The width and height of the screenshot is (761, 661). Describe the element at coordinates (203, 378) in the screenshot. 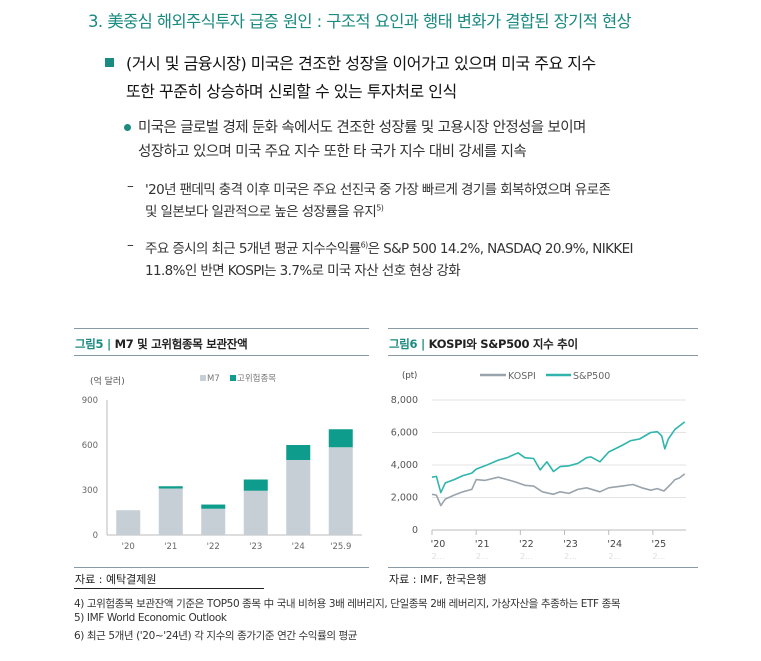

I see `legend-swatch-m7` at that location.